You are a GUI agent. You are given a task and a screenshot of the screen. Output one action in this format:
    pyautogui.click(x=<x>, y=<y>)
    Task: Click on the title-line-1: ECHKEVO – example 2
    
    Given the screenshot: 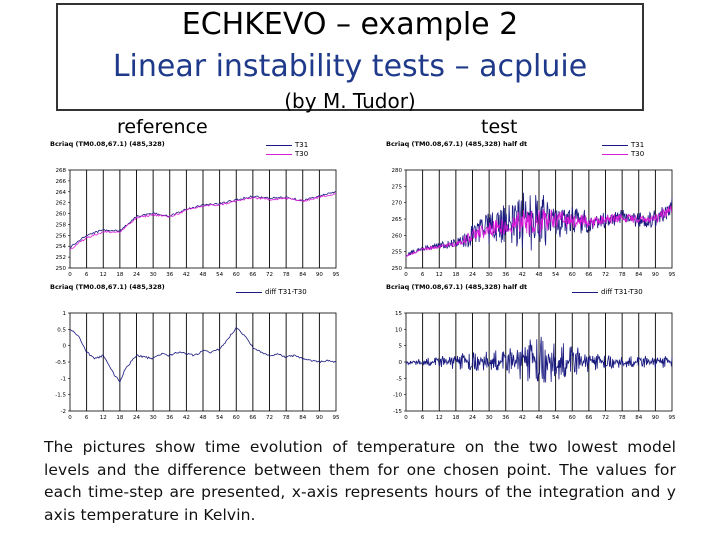 What is the action you would take?
    pyautogui.click(x=350, y=24)
    